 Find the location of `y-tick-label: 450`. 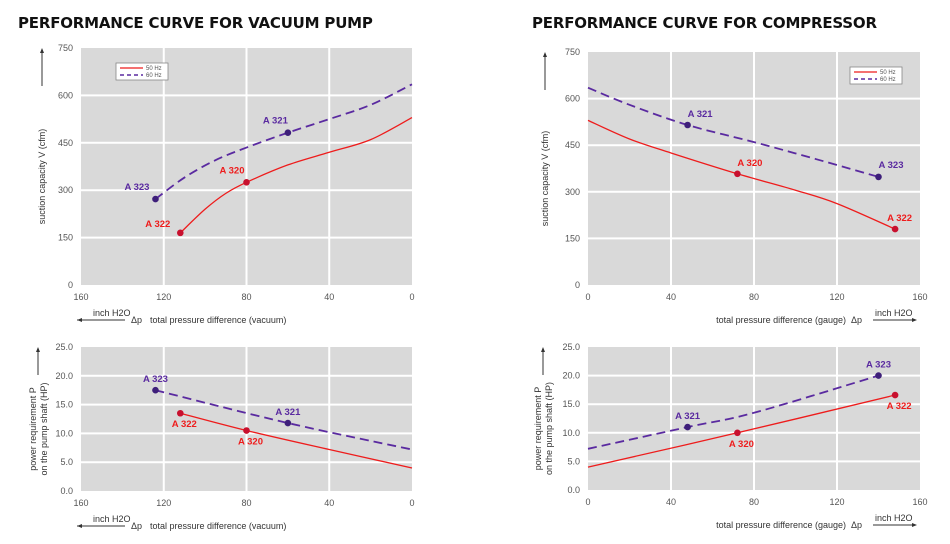

y-tick-label: 450 is located at coordinates (572, 145).